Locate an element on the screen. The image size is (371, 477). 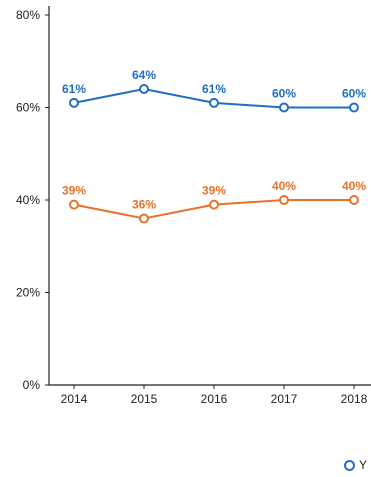
legend: Y is located at coordinates (355, 465).